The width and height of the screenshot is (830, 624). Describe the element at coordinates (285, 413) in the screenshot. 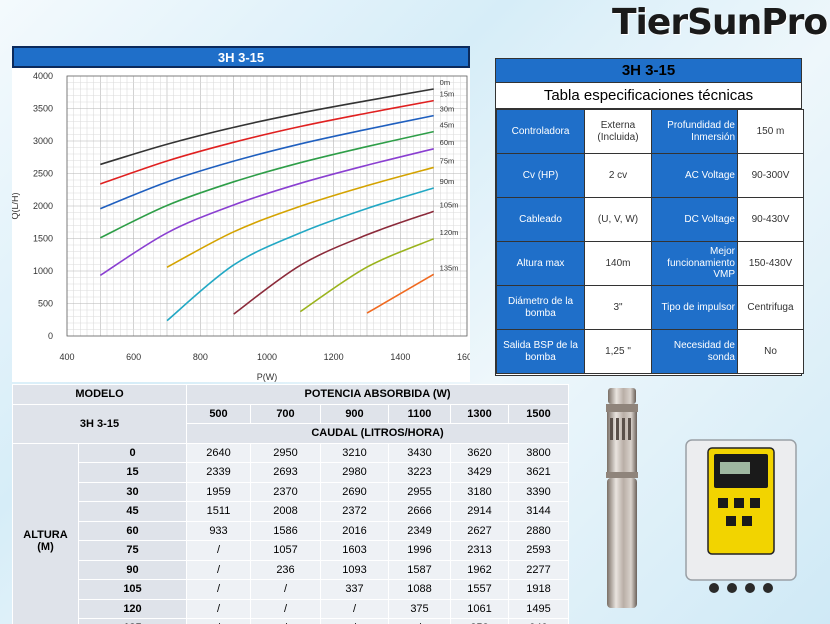

I see `power-header: 700` at that location.